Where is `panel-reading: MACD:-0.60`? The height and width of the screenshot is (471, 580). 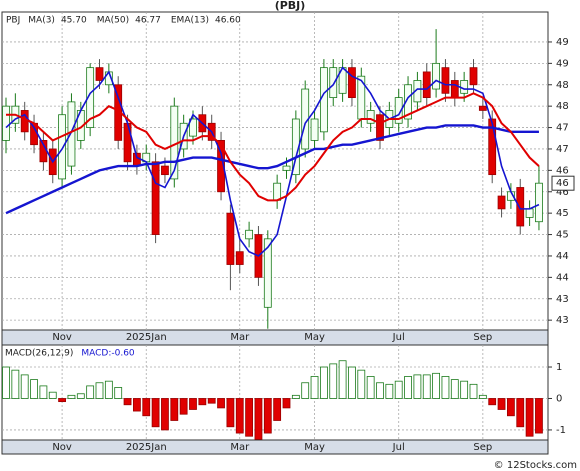
panel-reading: MACD:-0.60 is located at coordinates (108, 354).